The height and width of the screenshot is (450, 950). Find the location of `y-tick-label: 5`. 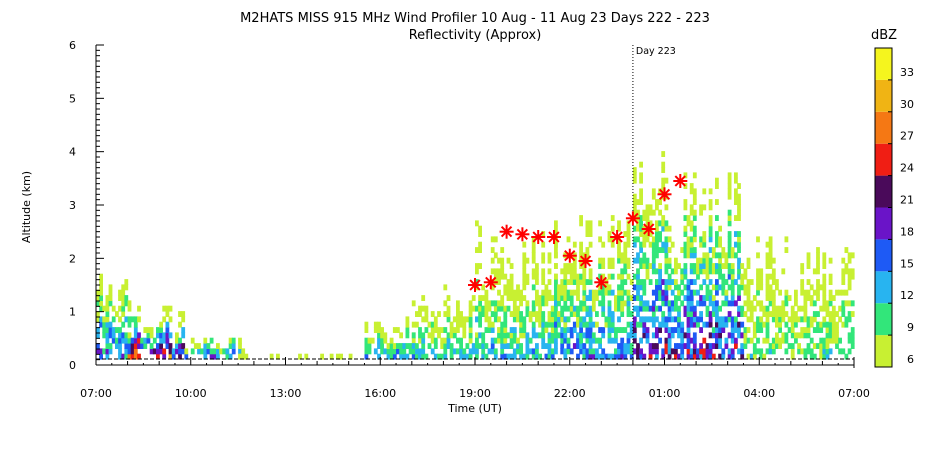

y-tick-label: 5 is located at coordinates (72, 98).